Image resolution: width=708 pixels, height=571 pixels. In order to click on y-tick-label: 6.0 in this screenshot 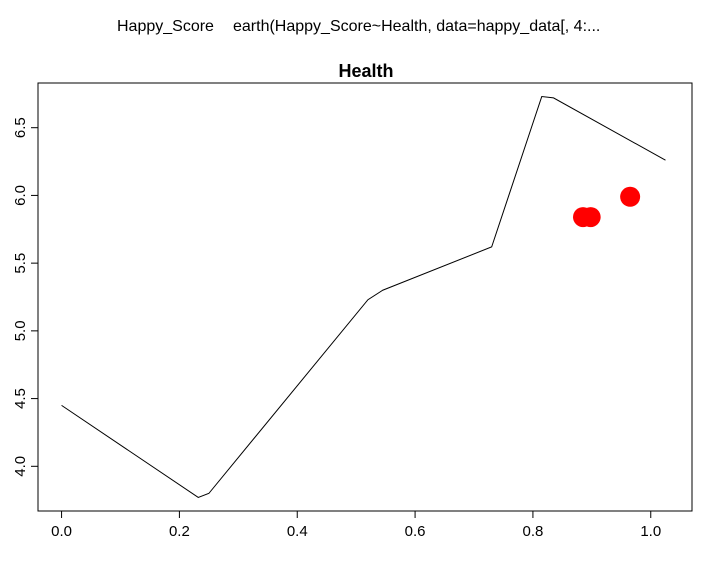, I will do `click(20, 195)`.